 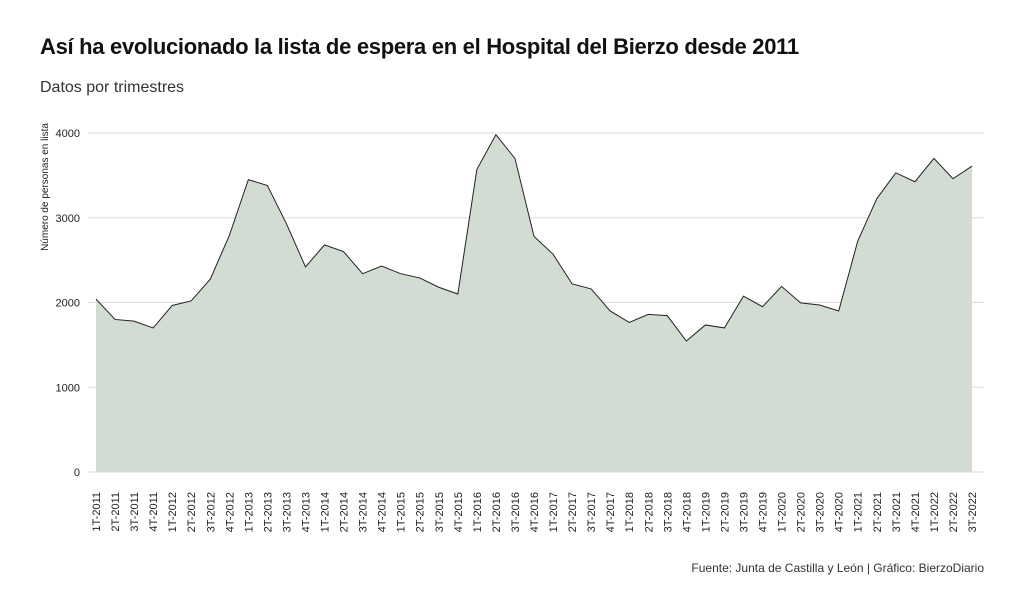 What do you see at coordinates (97, 512) in the screenshot?
I see `x-tick-label: 1T-2011` at bounding box center [97, 512].